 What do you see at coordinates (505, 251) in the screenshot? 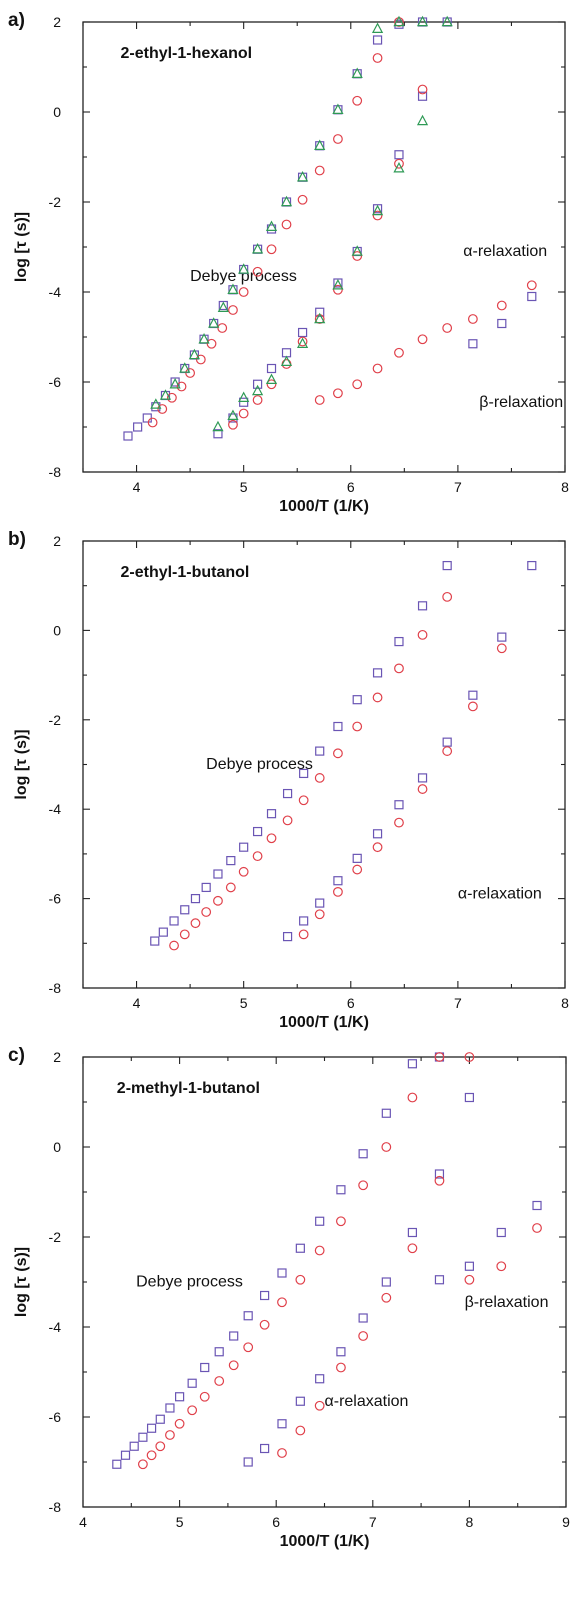
I see `annotation: α-relaxation` at bounding box center [505, 251].